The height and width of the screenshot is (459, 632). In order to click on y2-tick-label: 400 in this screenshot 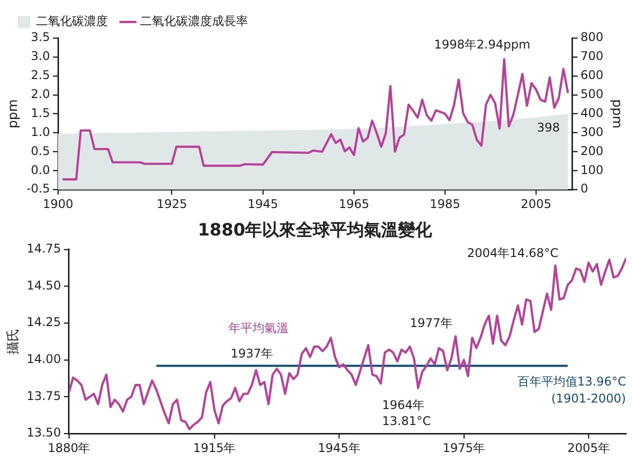, I will do `click(592, 113)`.